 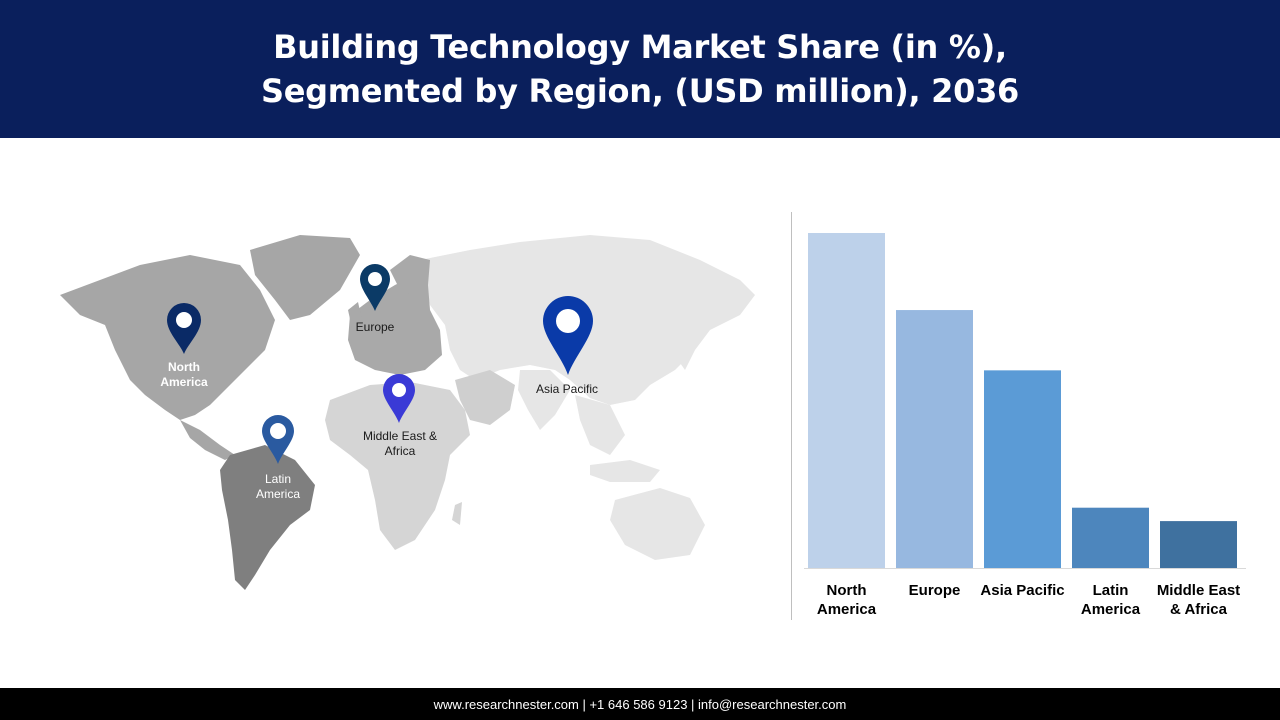 What do you see at coordinates (935, 590) in the screenshot?
I see `x-tick-label-1: Europe` at bounding box center [935, 590].